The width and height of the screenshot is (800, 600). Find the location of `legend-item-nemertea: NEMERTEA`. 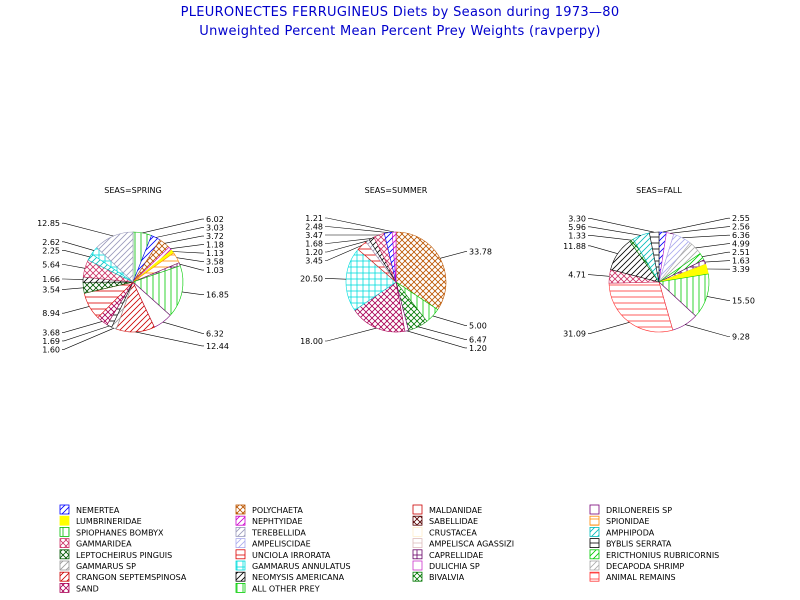

legend-item-nemertea: NEMERTEA is located at coordinates (89, 509).